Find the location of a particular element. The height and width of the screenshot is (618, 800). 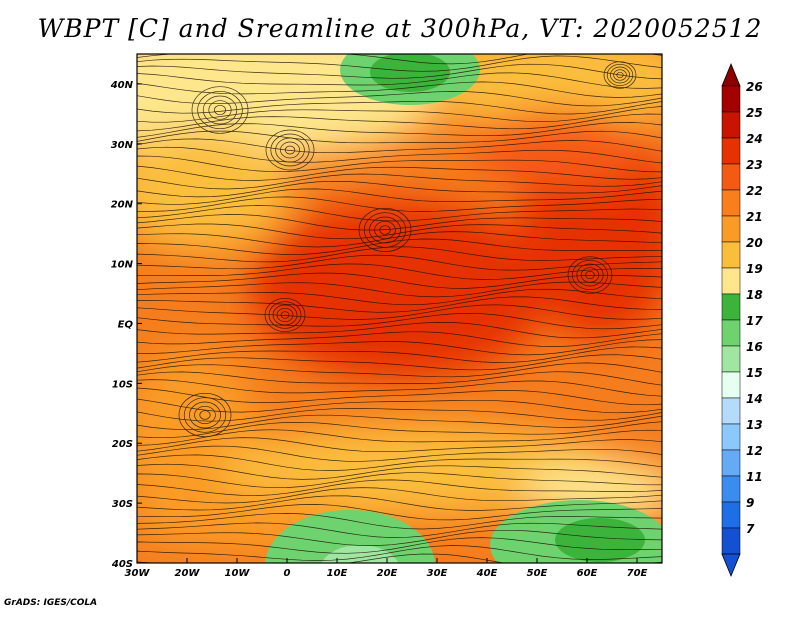

colorbar-label: 18 is located at coordinates (754, 295).